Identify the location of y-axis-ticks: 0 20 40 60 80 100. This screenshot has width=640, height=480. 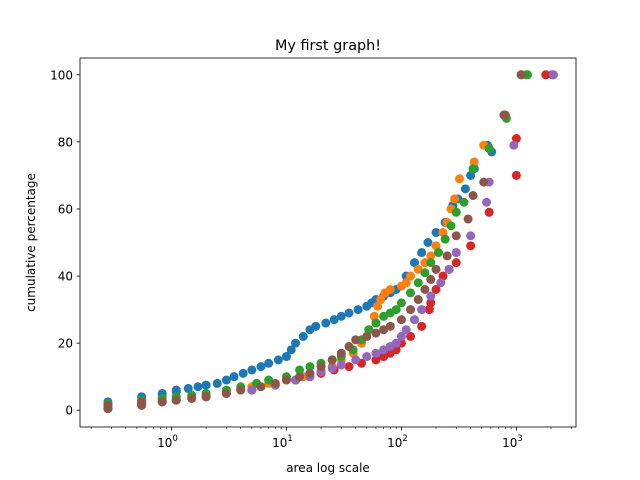
(65, 243).